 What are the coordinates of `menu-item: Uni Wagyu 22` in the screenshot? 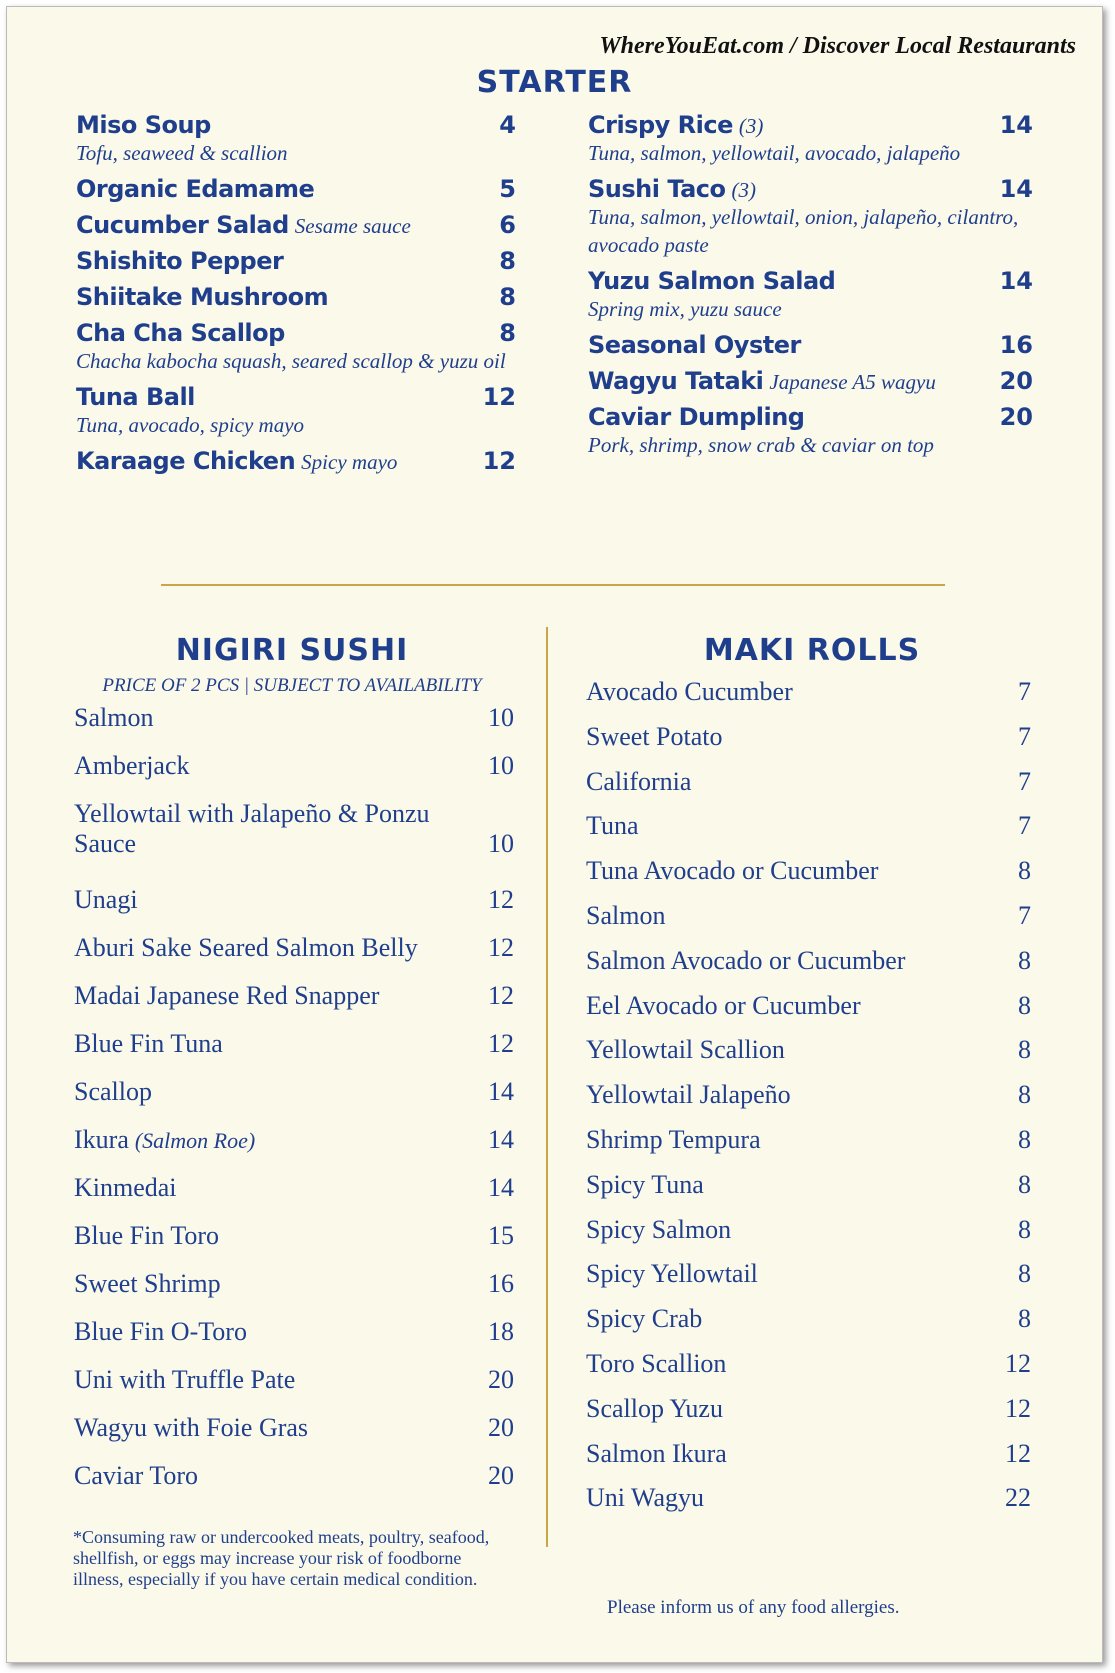 It's located at (808, 1505).